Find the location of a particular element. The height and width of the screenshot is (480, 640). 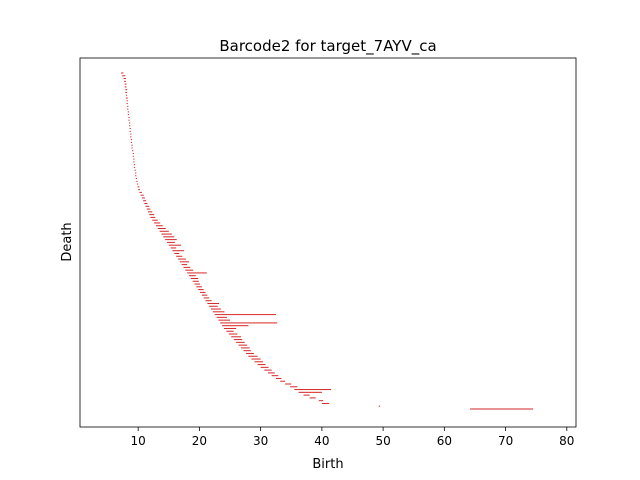

x-axis-ticks: 10 20 30 40 50 60 70 80 is located at coordinates (352, 437).